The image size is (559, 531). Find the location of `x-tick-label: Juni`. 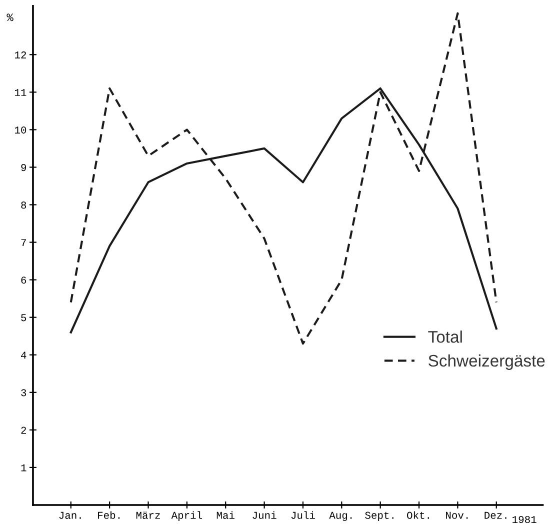

x-tick-label: Juni is located at coordinates (264, 515).